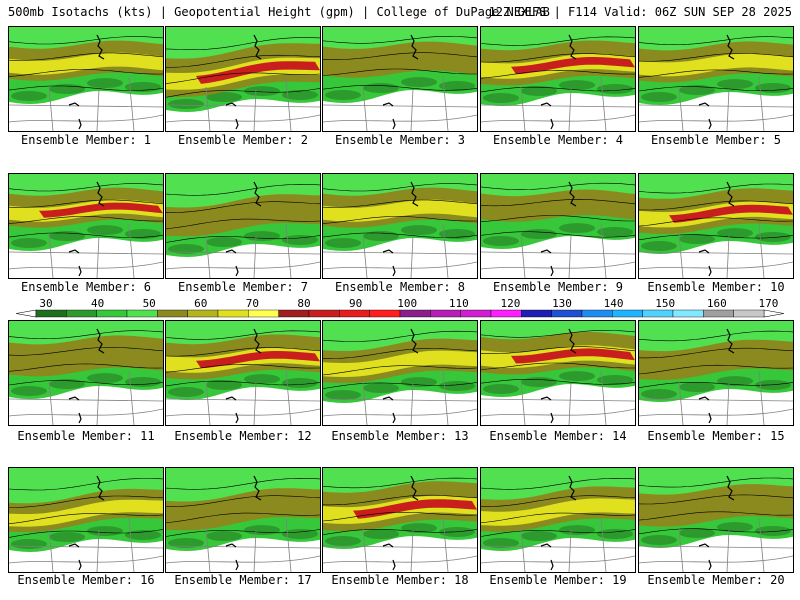 The width and height of the screenshot is (800, 600). I want to click on colorbar-tick-label: 130, so click(562, 303).